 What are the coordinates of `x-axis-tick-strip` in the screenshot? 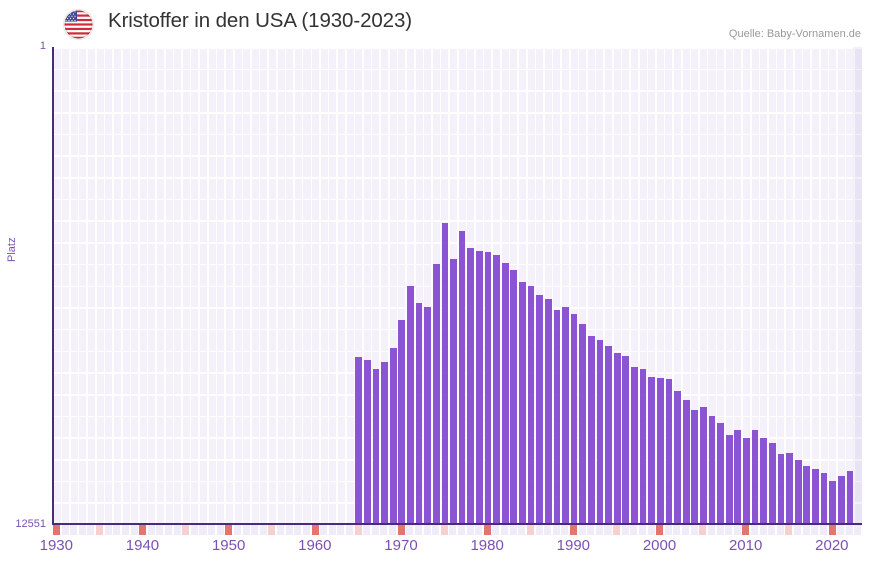 It's located at (457, 530).